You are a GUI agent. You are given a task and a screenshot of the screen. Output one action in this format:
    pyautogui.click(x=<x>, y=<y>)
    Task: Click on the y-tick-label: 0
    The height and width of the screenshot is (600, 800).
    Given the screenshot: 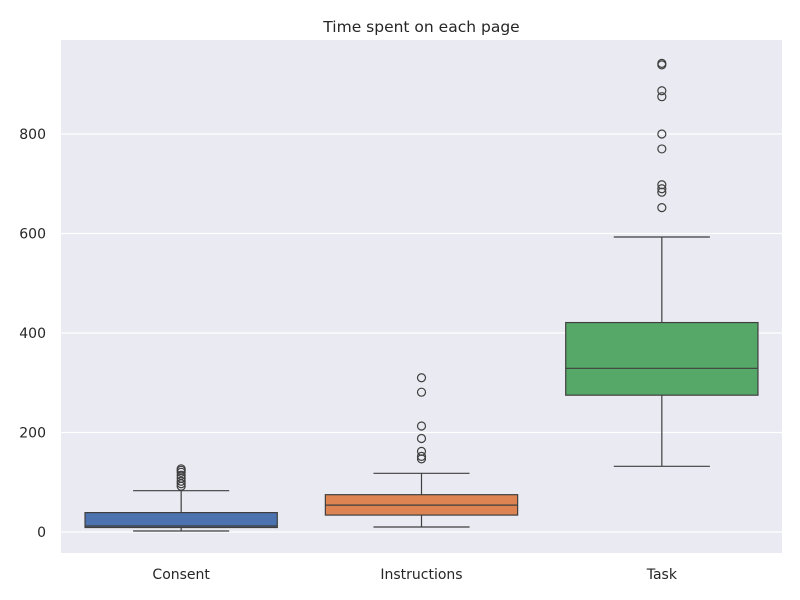 What is the action you would take?
    pyautogui.click(x=41, y=533)
    